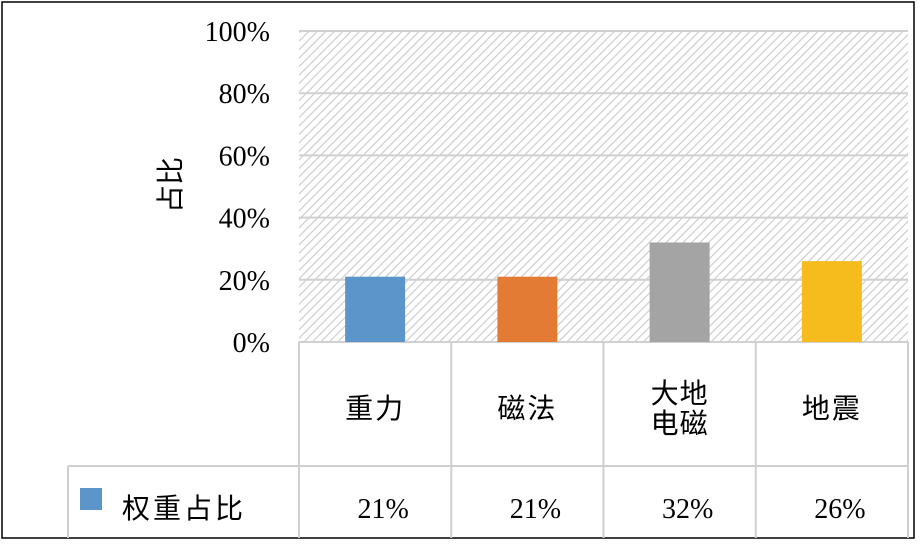 The height and width of the screenshot is (553, 921). What do you see at coordinates (611, 509) in the screenshot?
I see `data-labels: 21% 21% 32% 26%` at bounding box center [611, 509].